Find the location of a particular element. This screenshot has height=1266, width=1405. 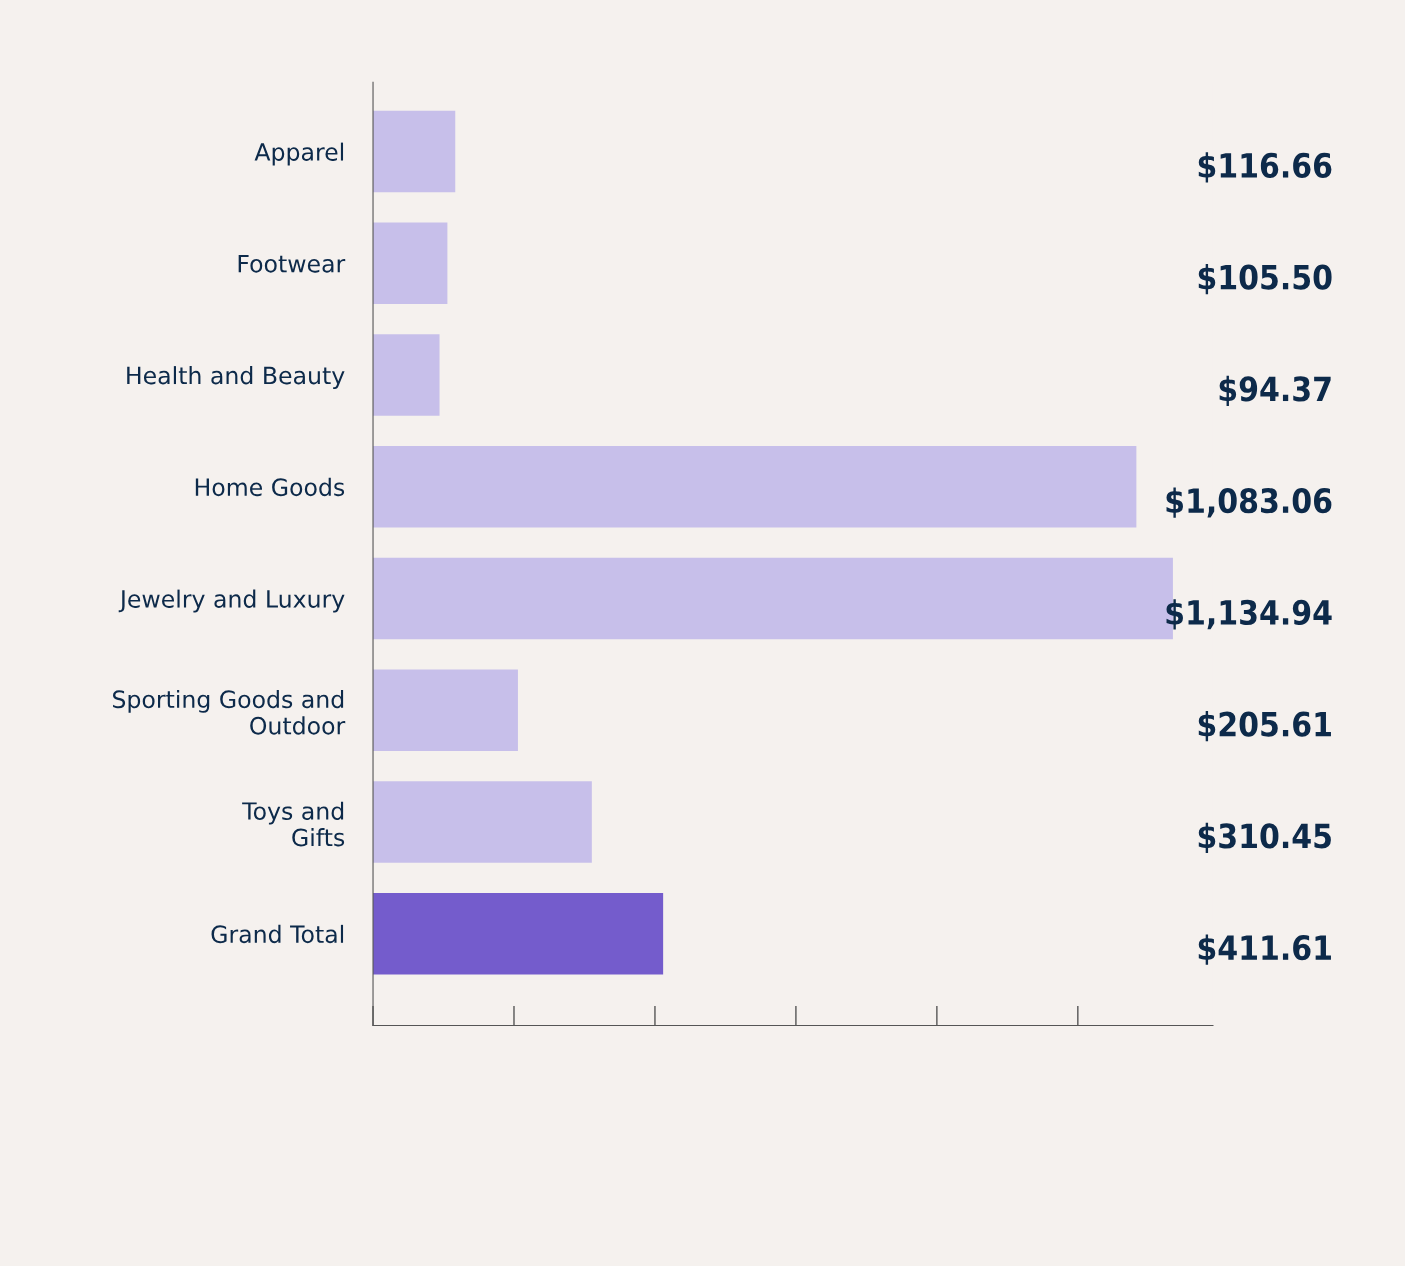

y-tick-label: Sporting Goods and Outdoor is located at coordinates (229, 712).